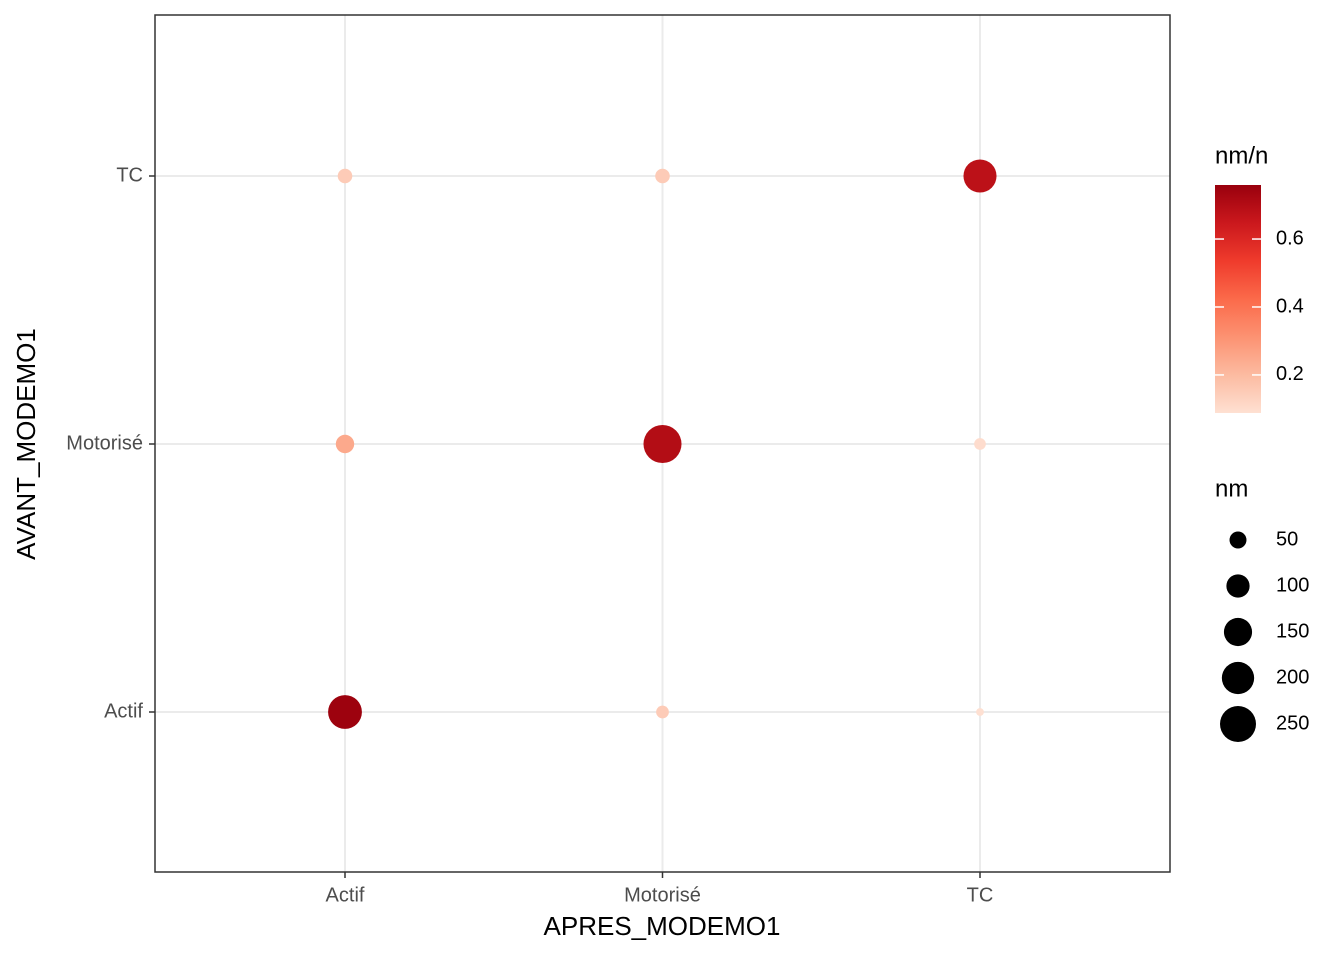  I want to click on size-label: 100, so click(1292, 585).